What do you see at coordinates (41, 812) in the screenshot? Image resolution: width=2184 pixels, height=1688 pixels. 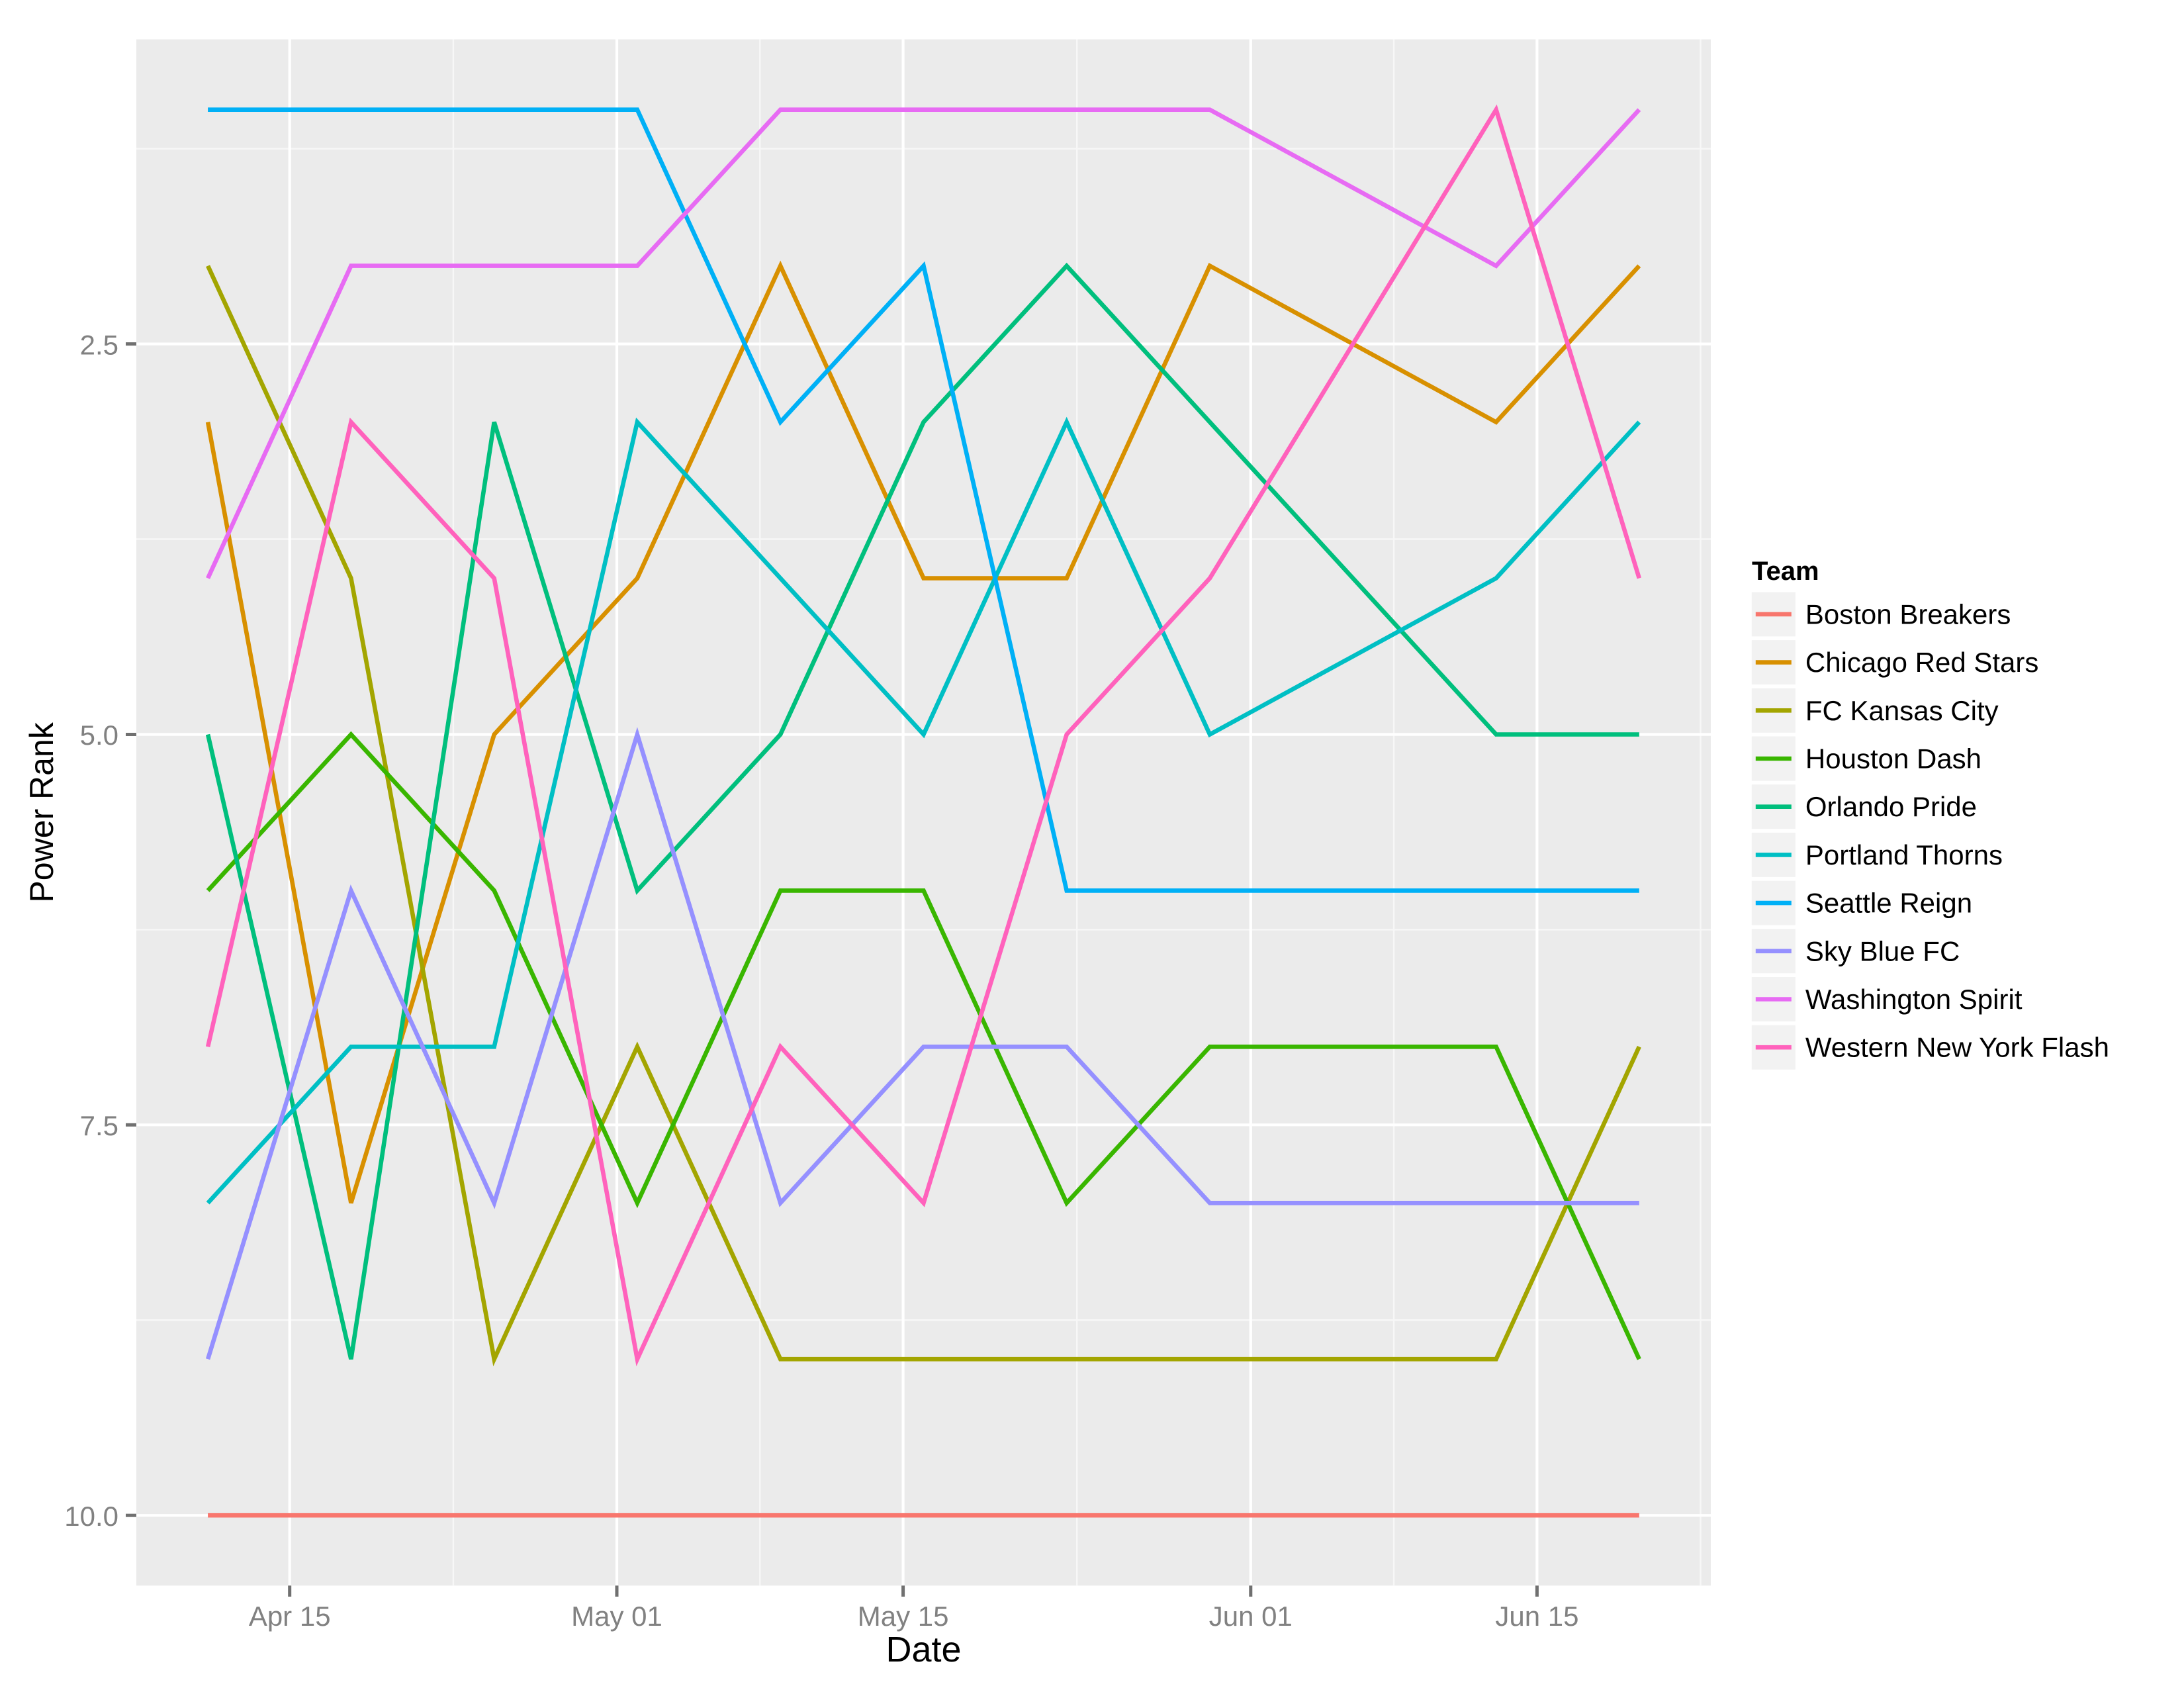 I see `svg-text: Power Rank` at bounding box center [41, 812].